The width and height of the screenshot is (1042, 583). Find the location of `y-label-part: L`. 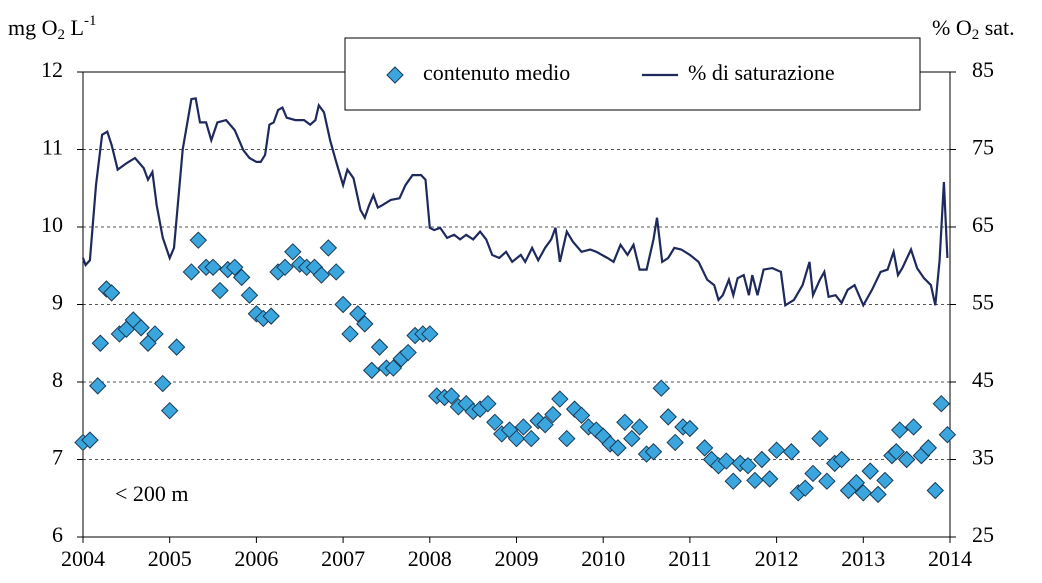

y-label-part: L is located at coordinates (74, 27).